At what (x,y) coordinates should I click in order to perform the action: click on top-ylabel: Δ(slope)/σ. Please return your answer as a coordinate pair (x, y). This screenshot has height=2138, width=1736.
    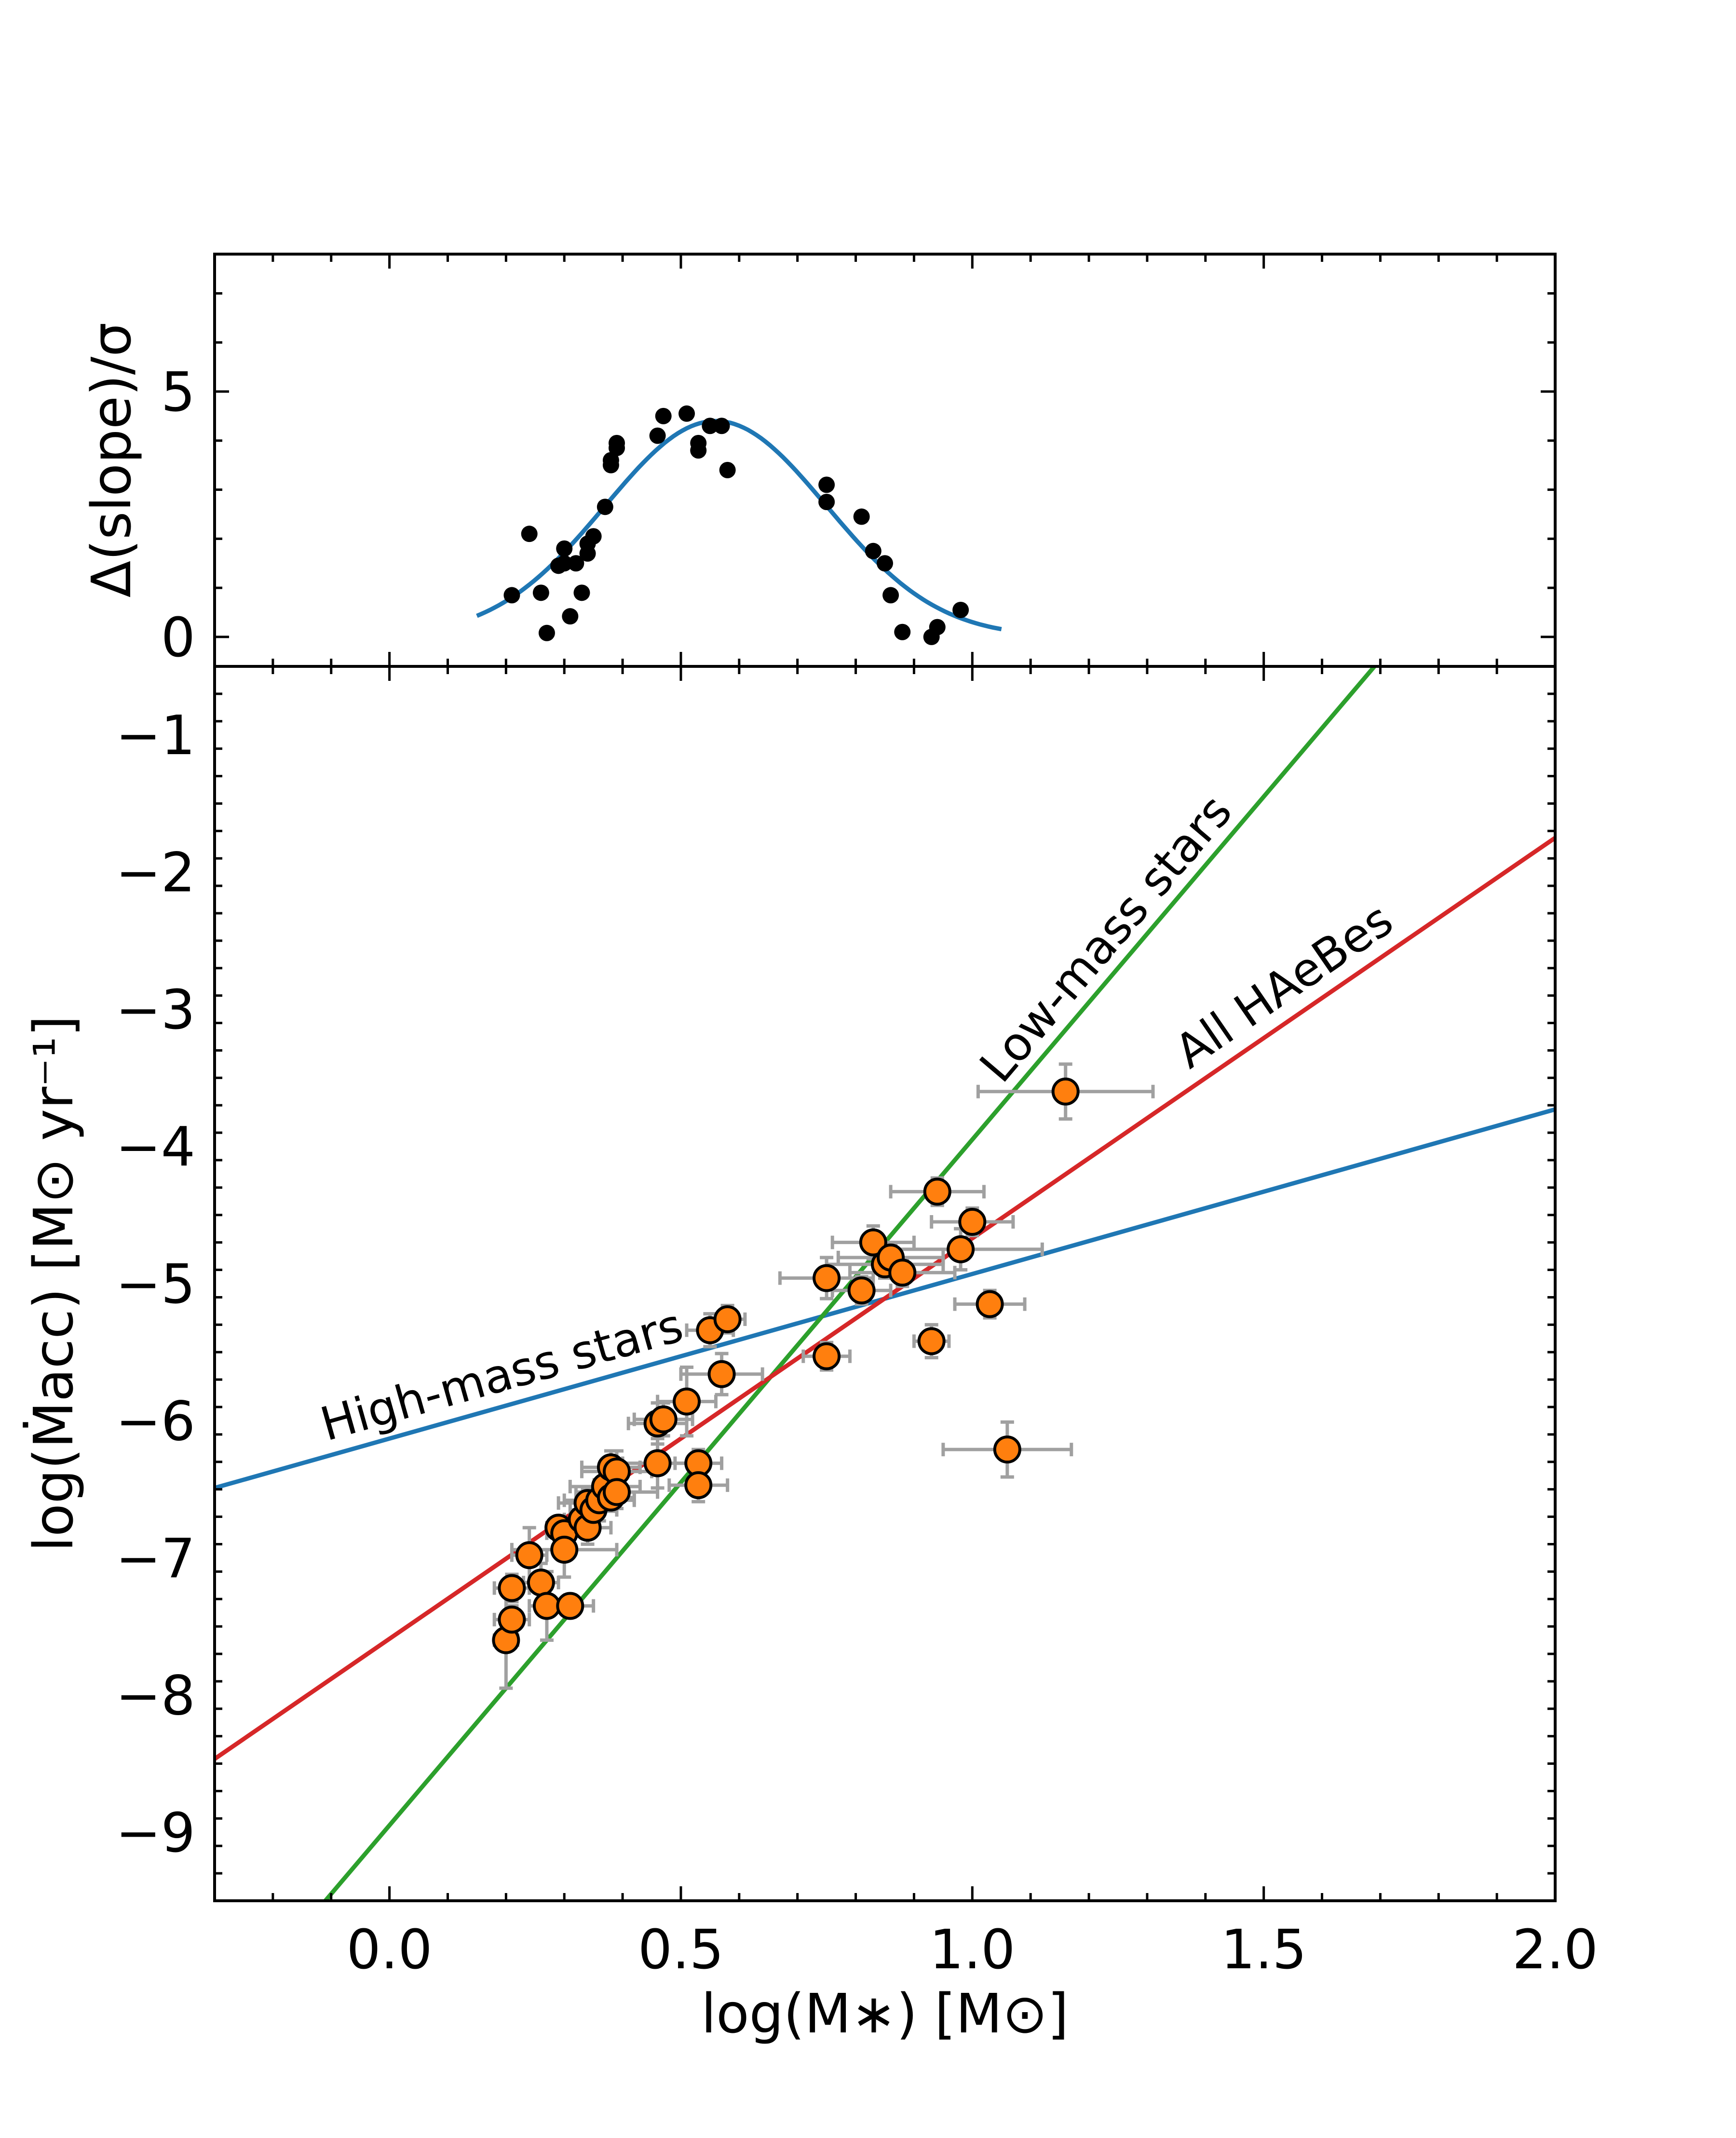
    Looking at the image, I should click on (112, 460).